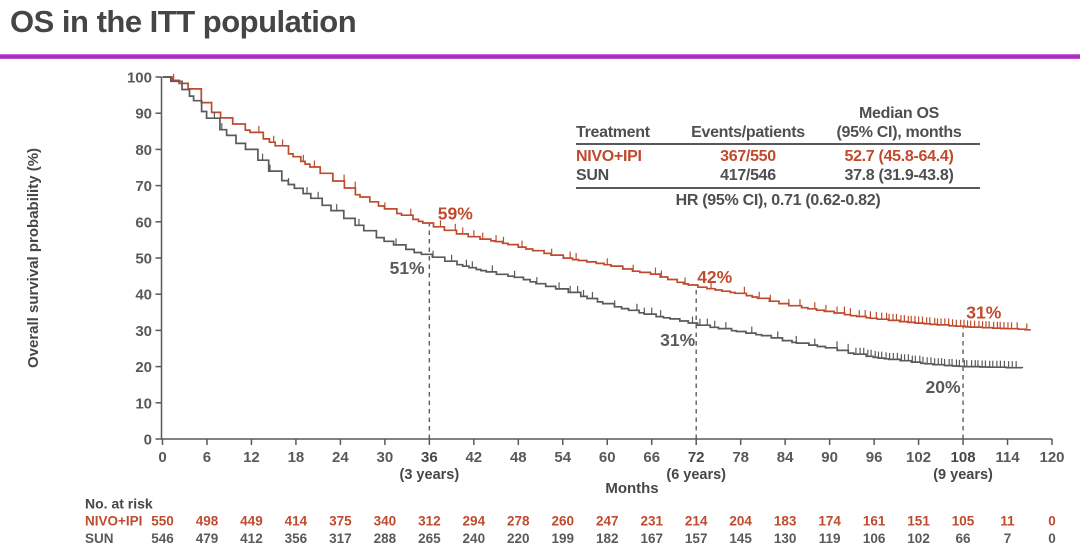  Describe the element at coordinates (899, 175) in the screenshot. I see `sun-median-os: 37.8 (31.9-43.8)` at that location.